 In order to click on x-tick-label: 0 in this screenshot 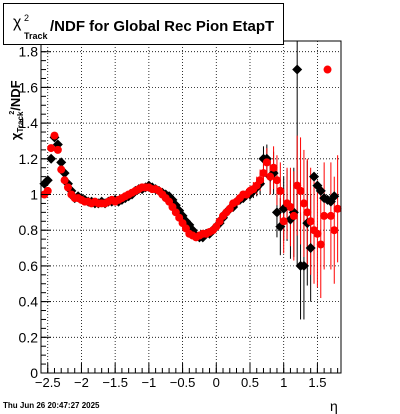, I will do `click(216, 382)`.